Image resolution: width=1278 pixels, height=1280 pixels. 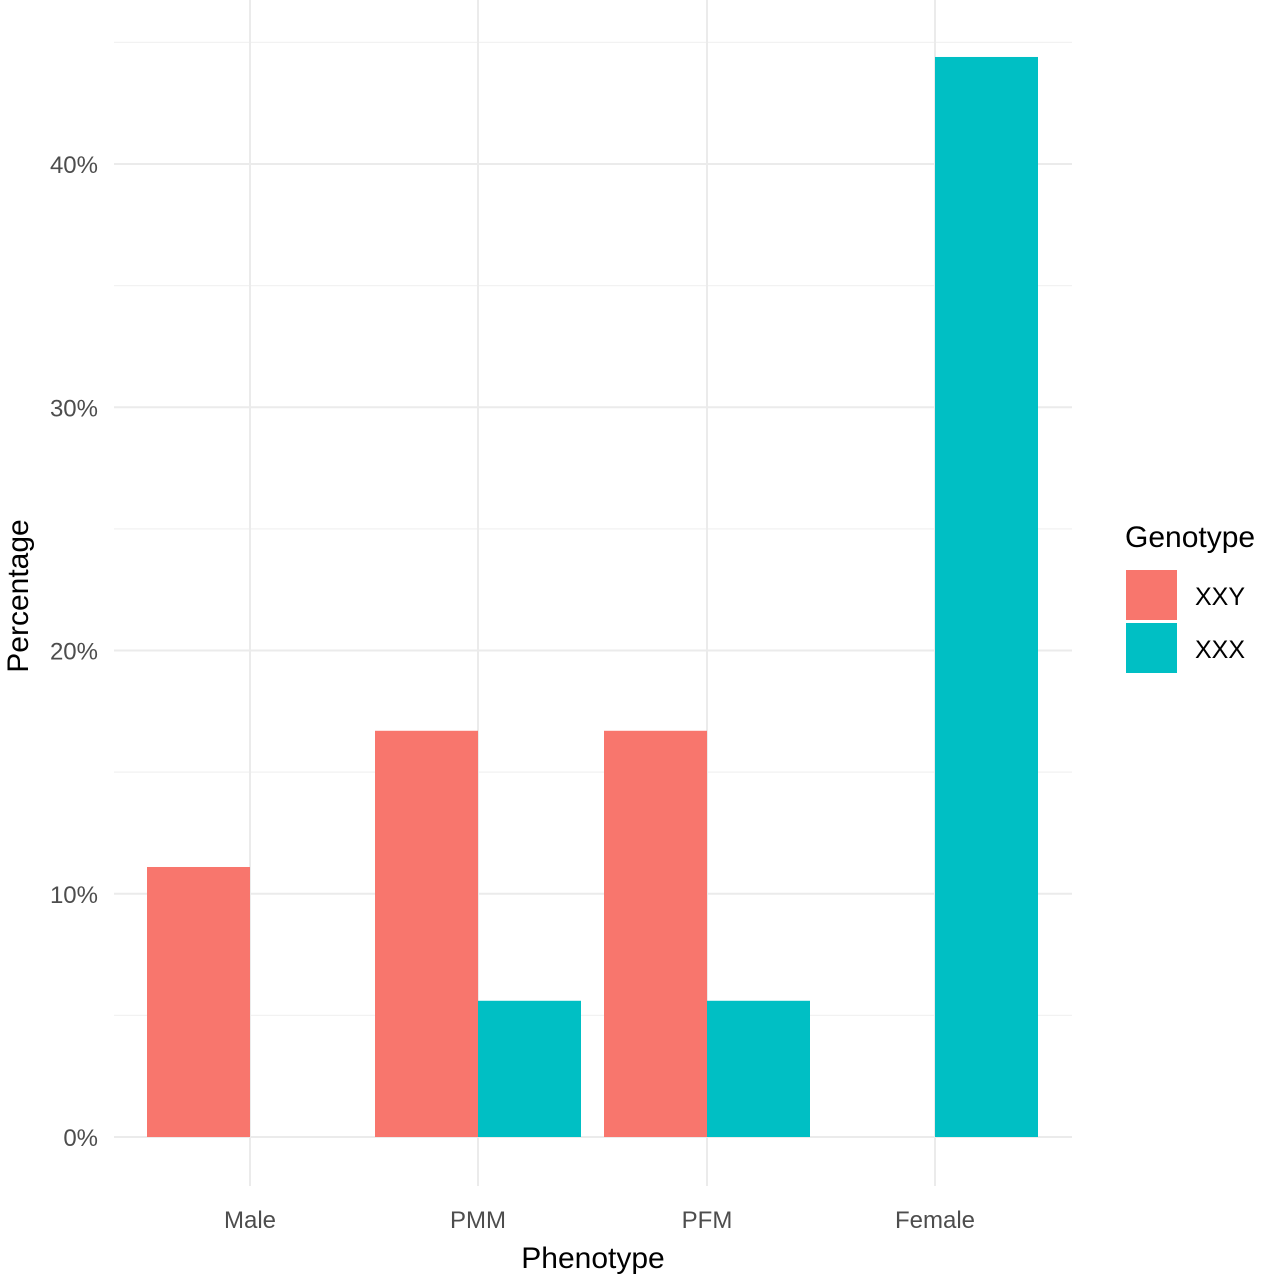 I want to click on y-tick-label: 20%, so click(x=74, y=652).